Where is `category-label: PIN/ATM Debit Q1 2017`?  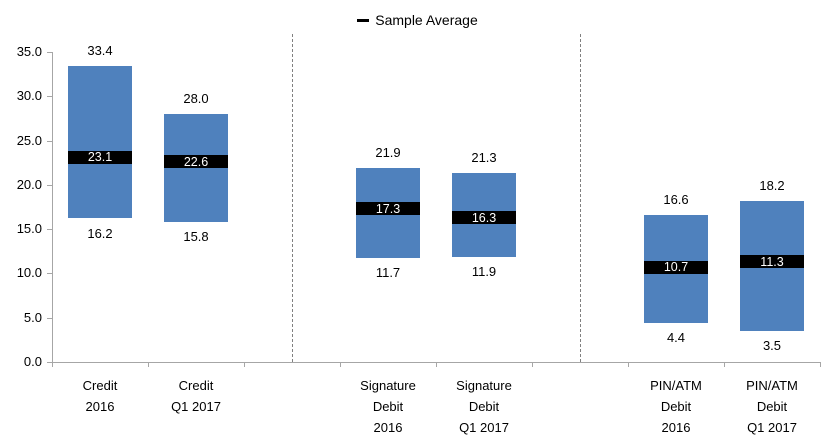 category-label: PIN/ATM Debit Q1 2017 is located at coordinates (772, 406).